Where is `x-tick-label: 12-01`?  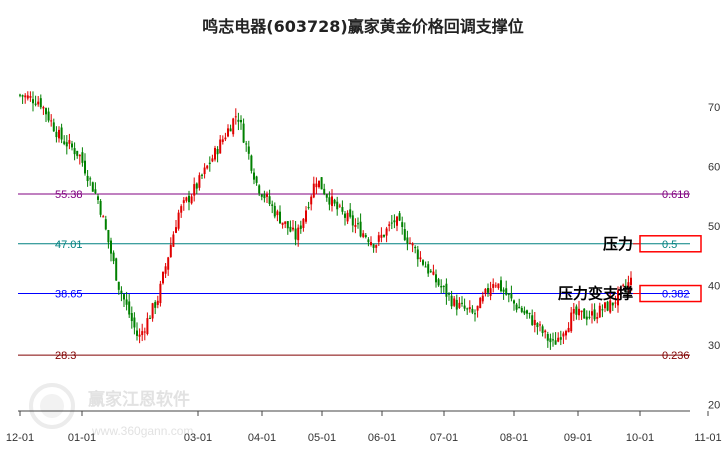
x-tick-label: 12-01 is located at coordinates (20, 438).